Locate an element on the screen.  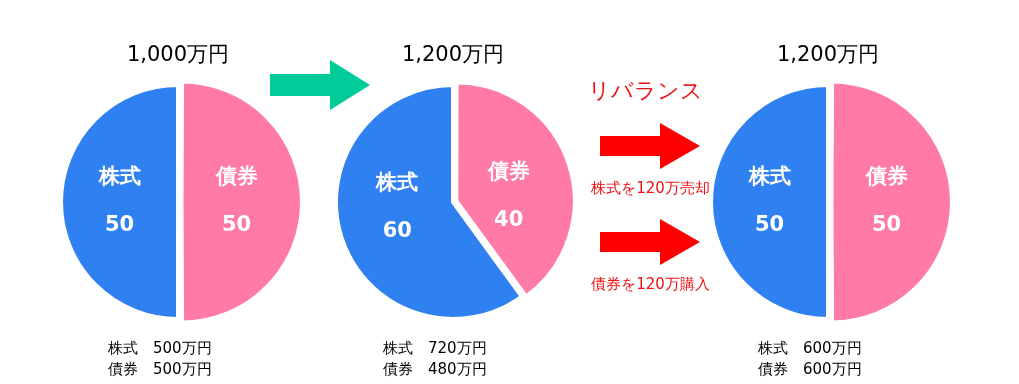
text: 債券 600万円 is located at coordinates (810, 369).